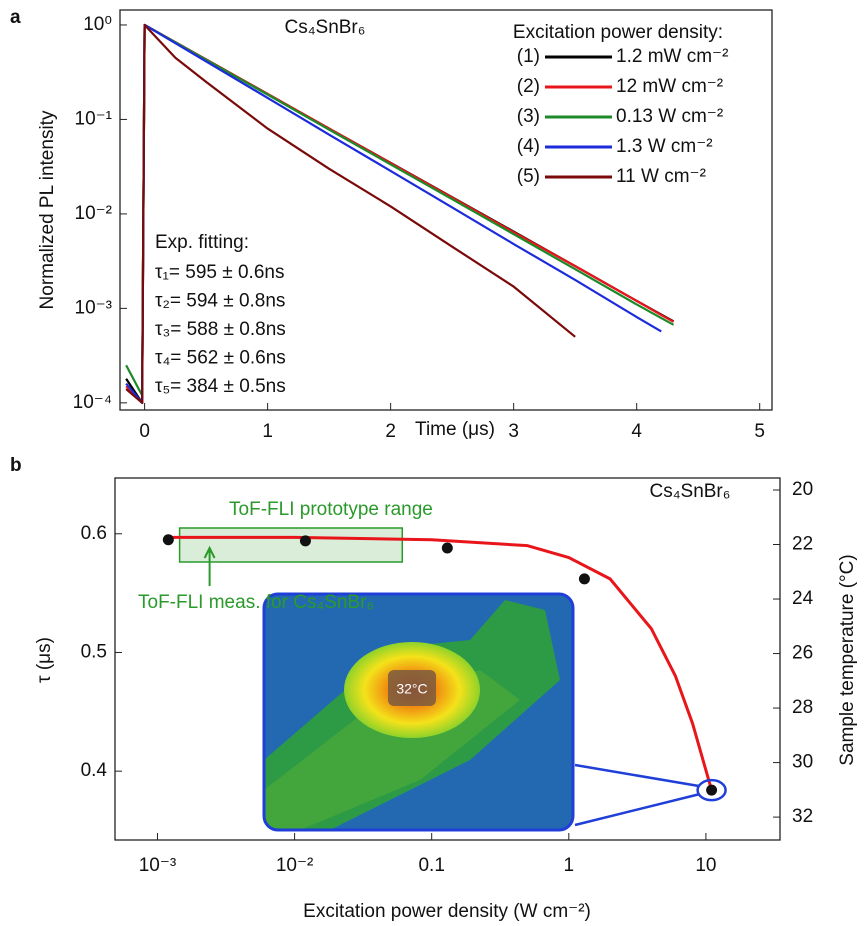  I want to click on y2-tick-label: 24, so click(803, 598).